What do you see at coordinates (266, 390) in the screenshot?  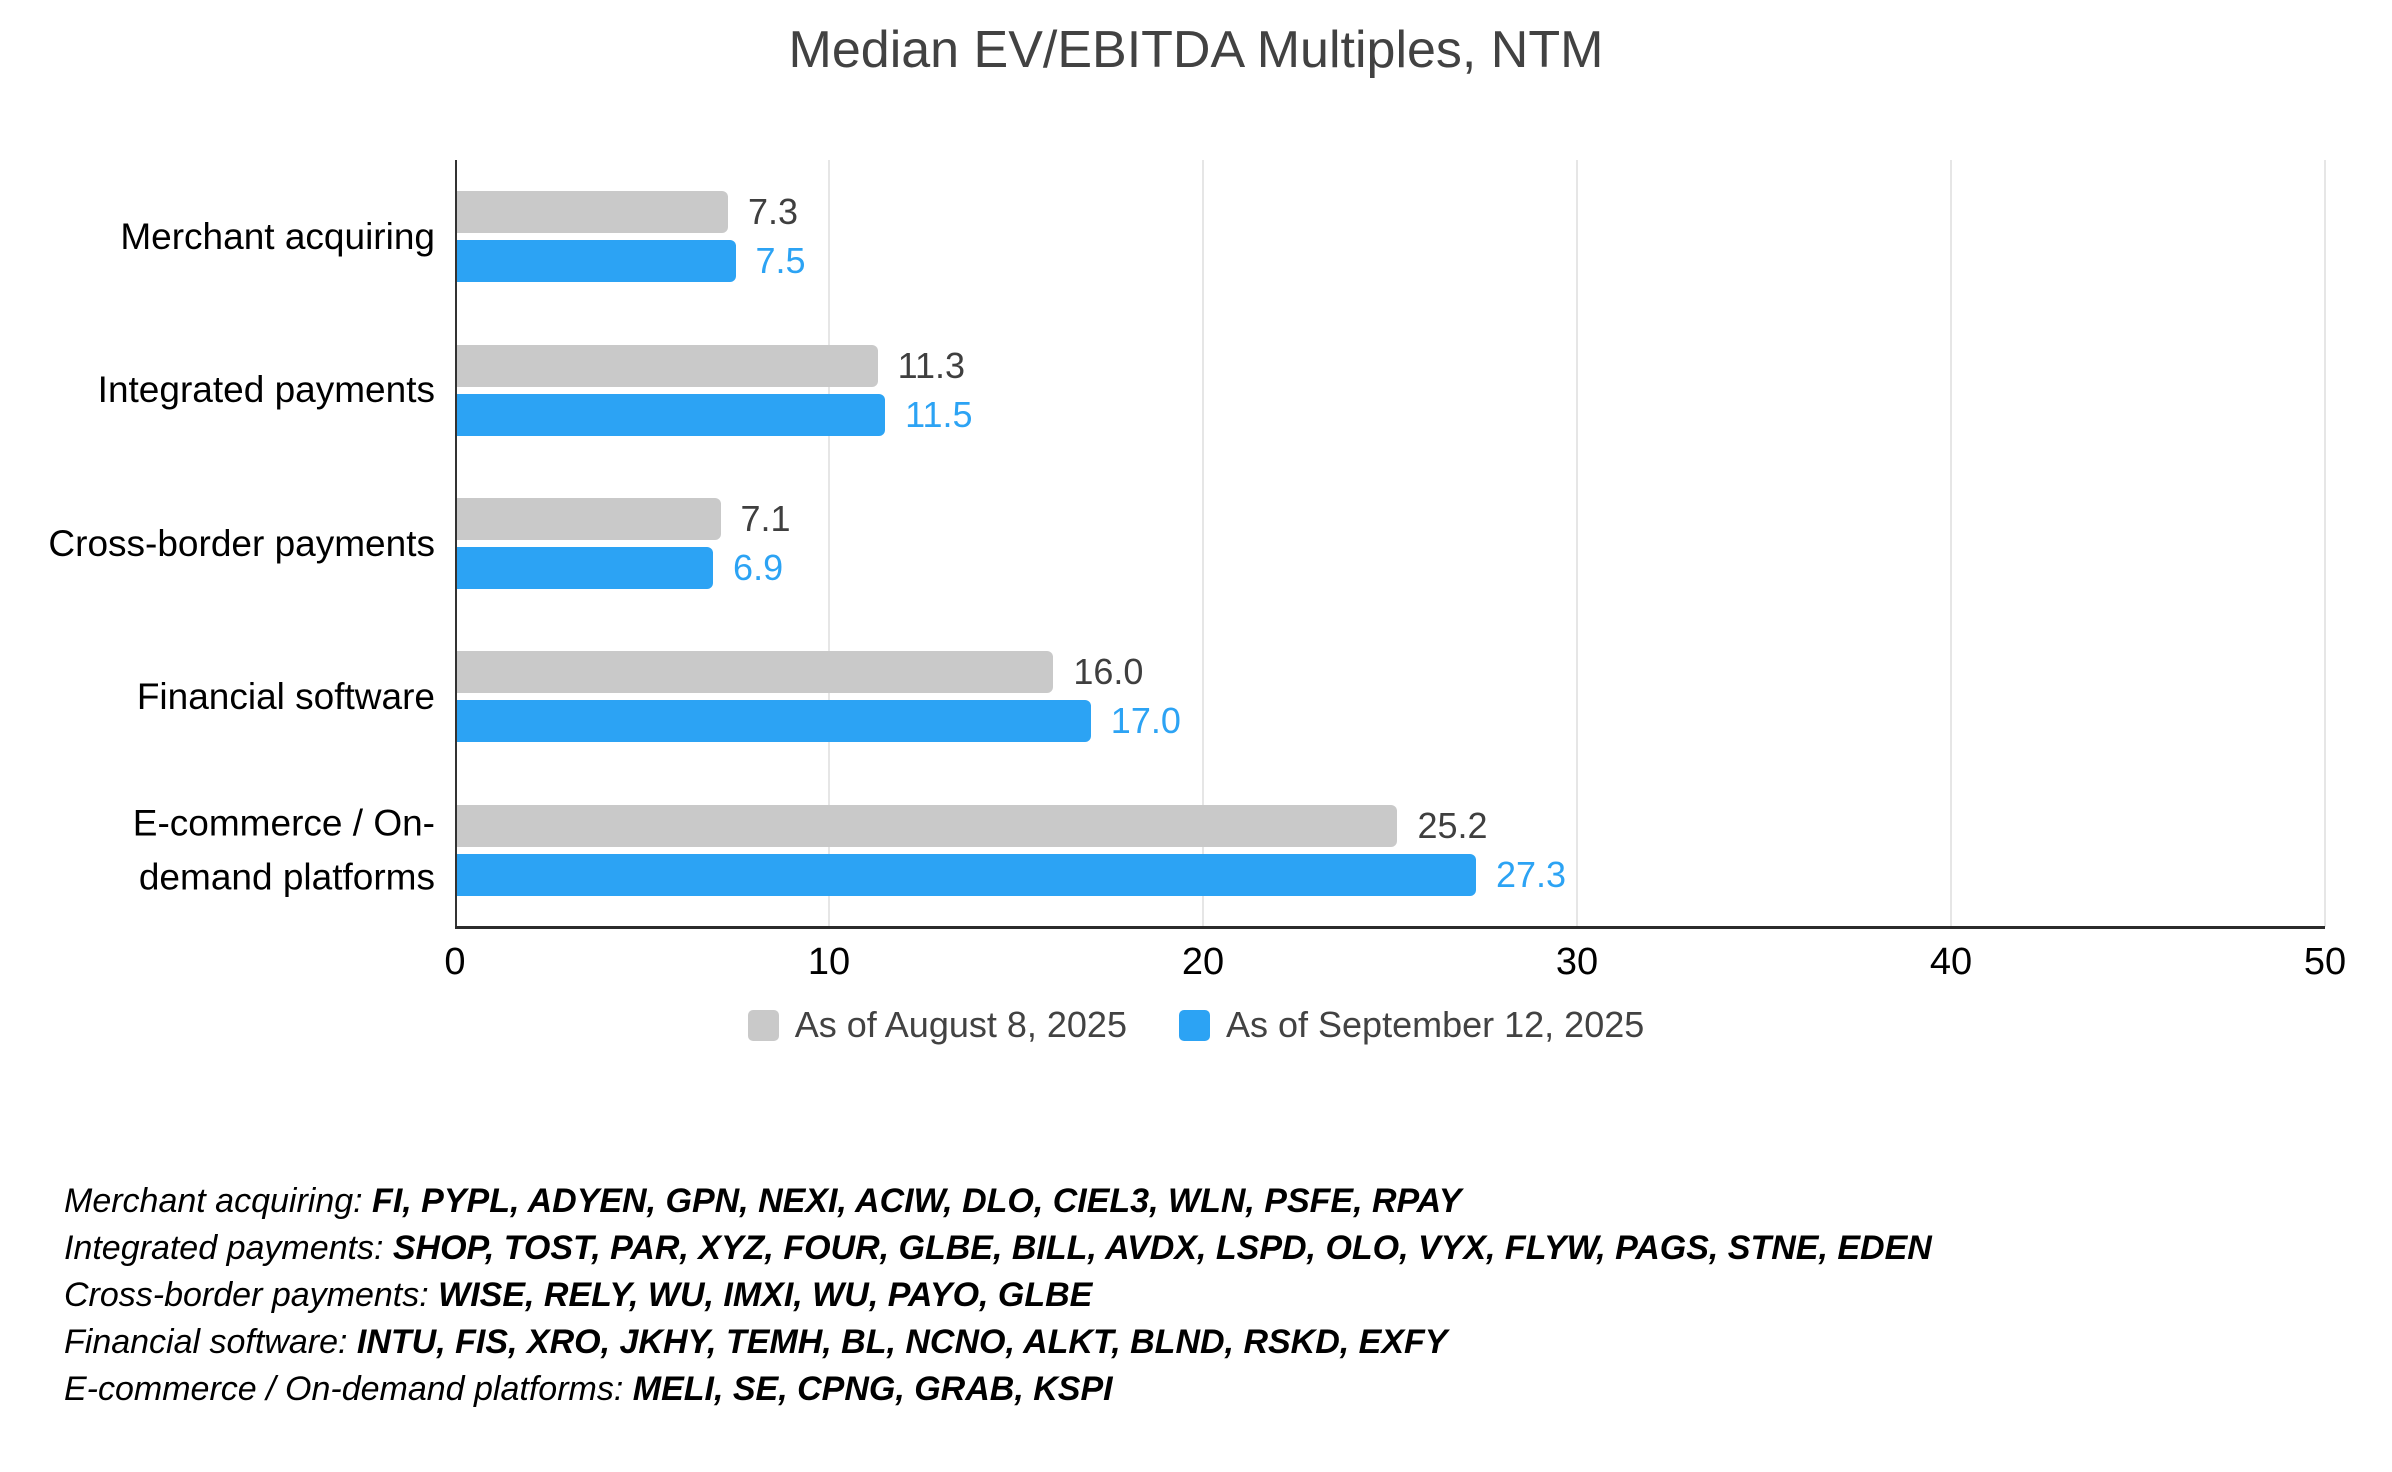 I see `category-label: Integrated payments` at bounding box center [266, 390].